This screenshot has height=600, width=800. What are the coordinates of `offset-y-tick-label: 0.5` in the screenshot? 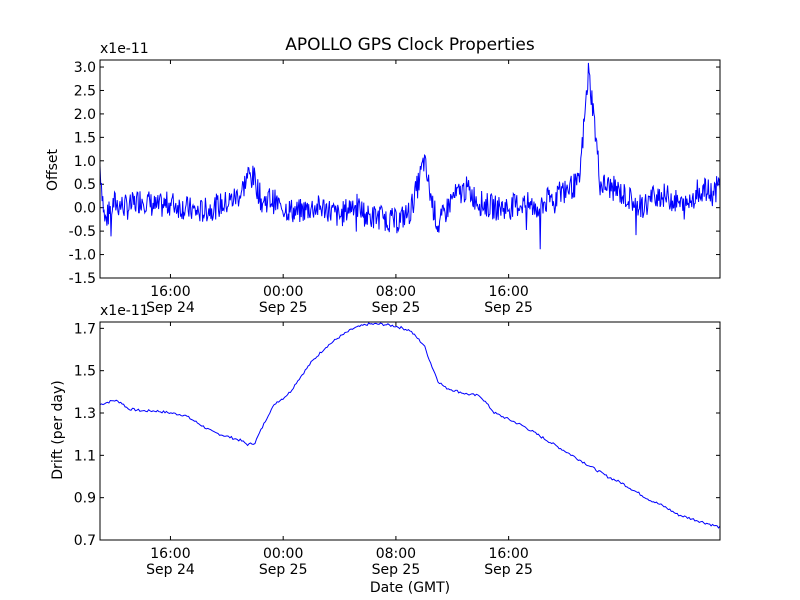 It's located at (85, 185).